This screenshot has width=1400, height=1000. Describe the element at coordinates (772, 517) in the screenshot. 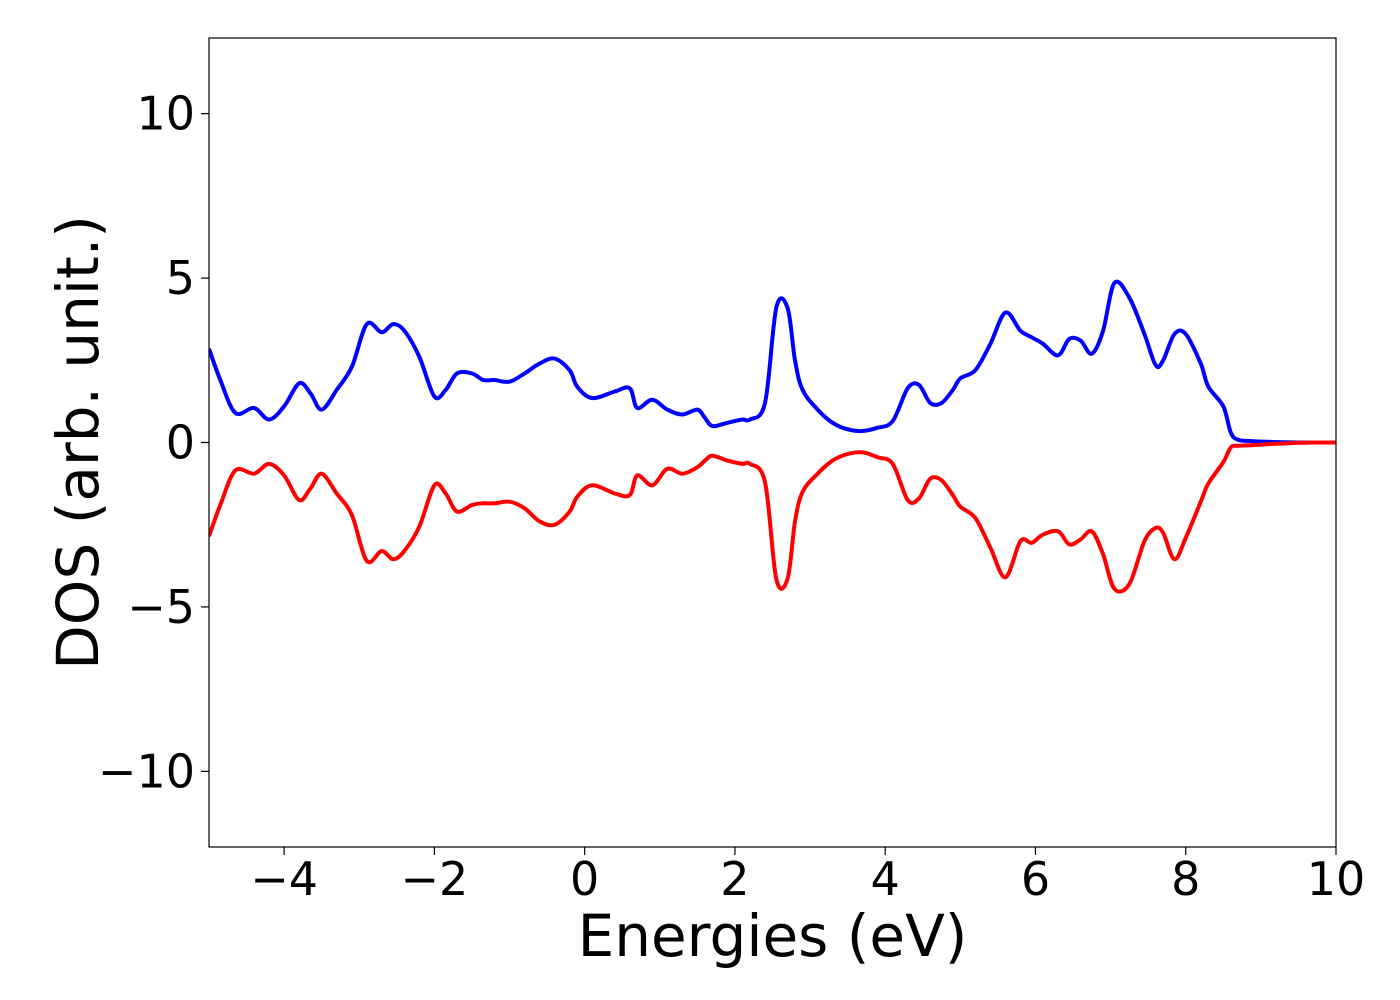

I see `dos-series-line-down` at that location.